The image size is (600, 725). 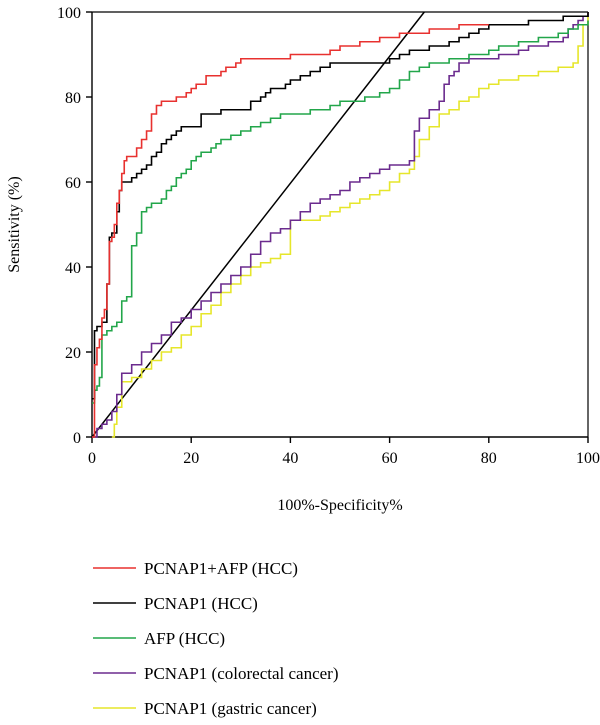 I want to click on y-tick-label: 80, so click(x=73, y=98).